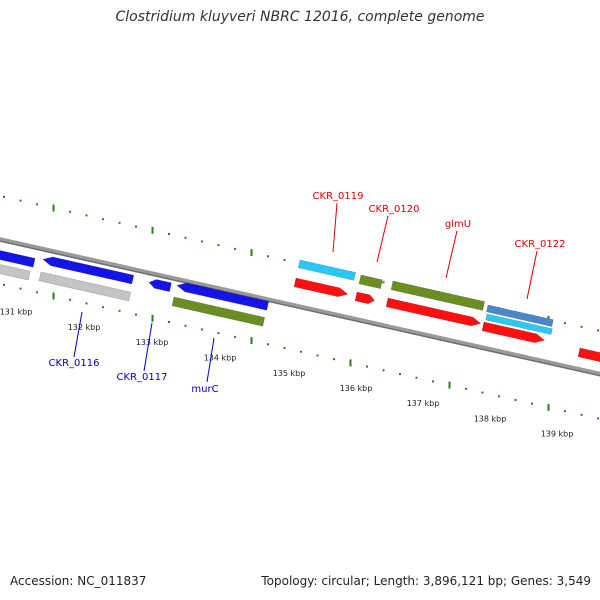  I want to click on kbp-label: 137 kbp, so click(423, 403).